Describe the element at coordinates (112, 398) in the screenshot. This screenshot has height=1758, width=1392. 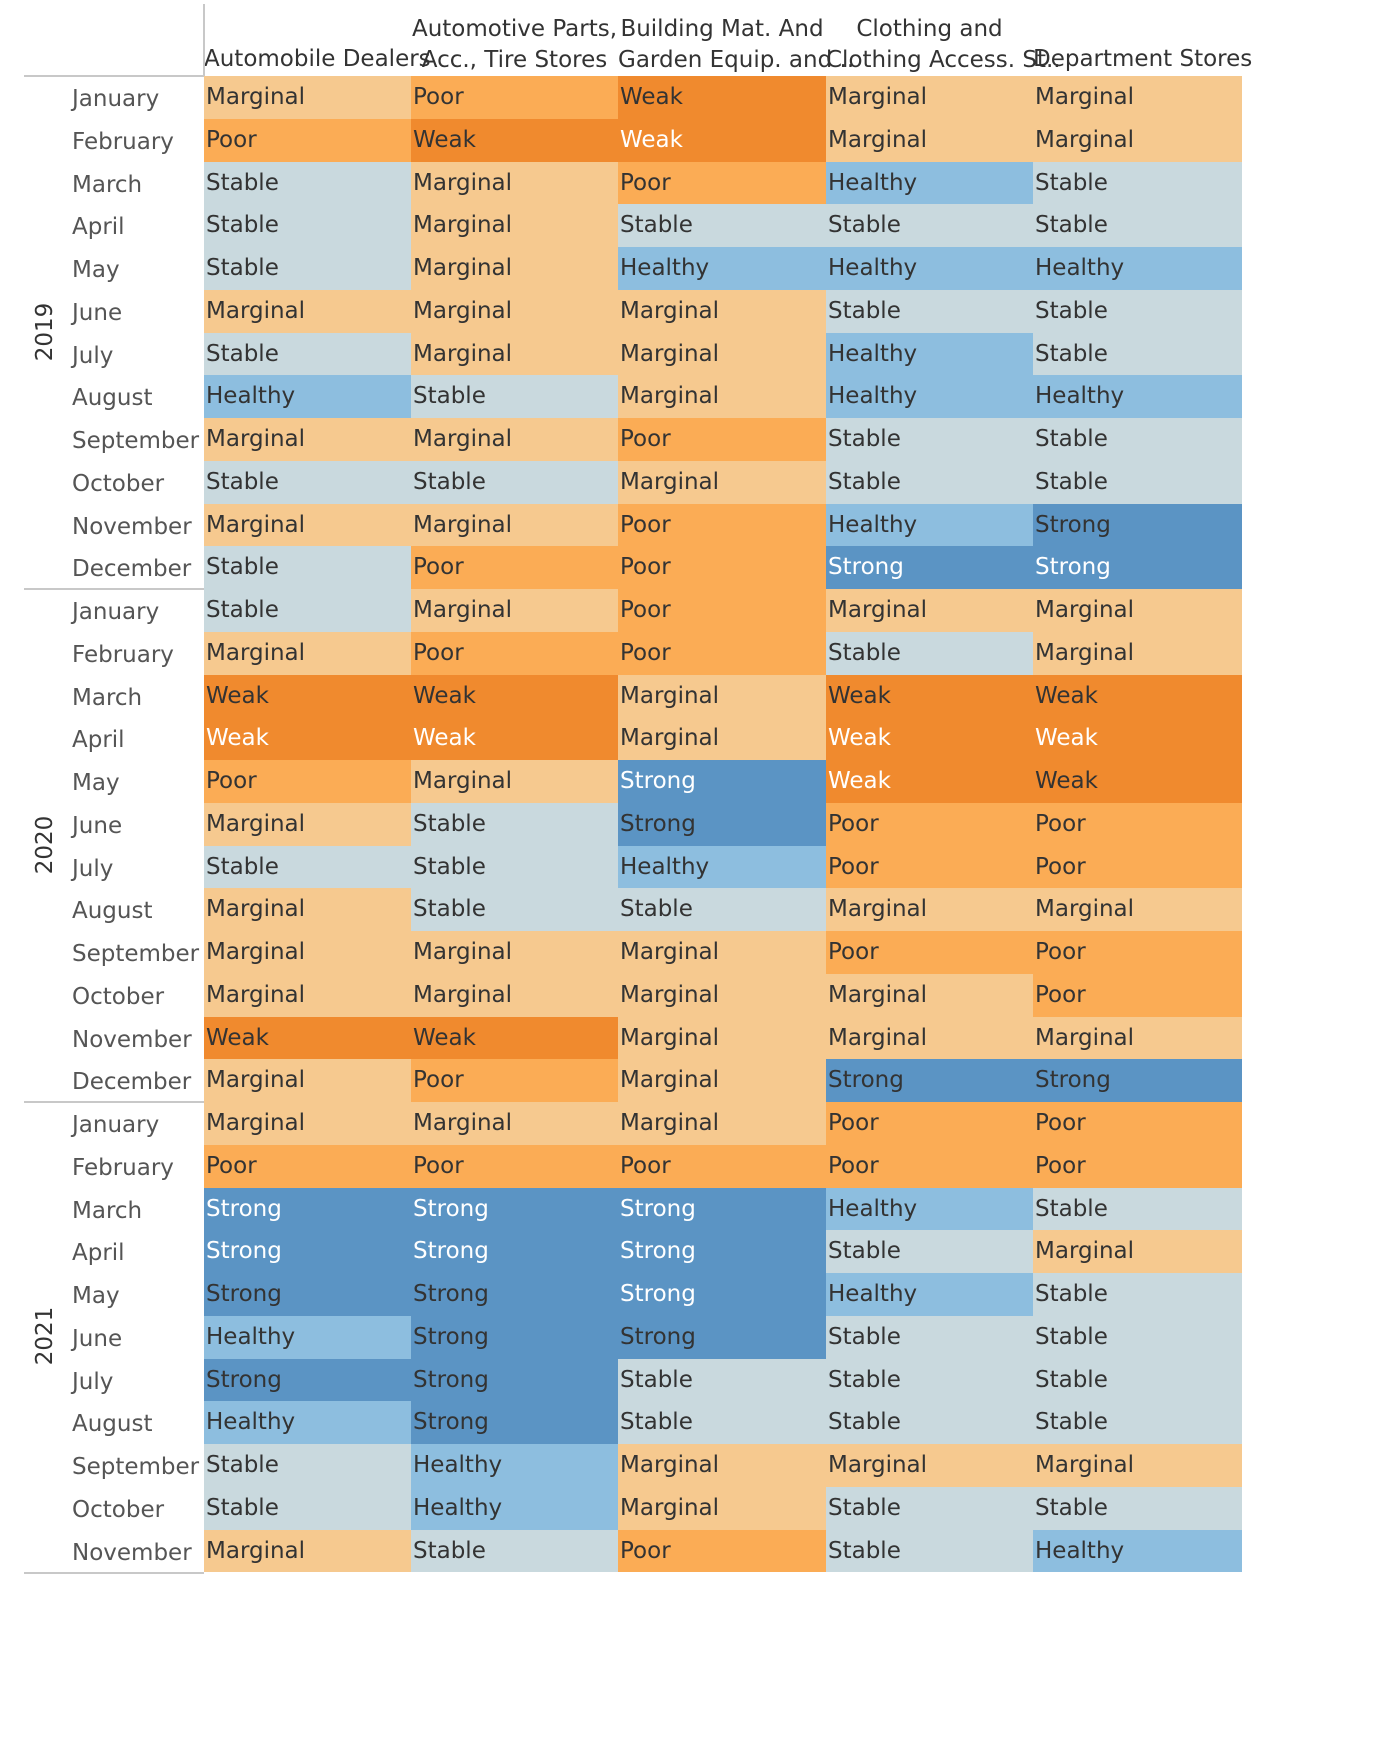
I see `month-label: August` at that location.